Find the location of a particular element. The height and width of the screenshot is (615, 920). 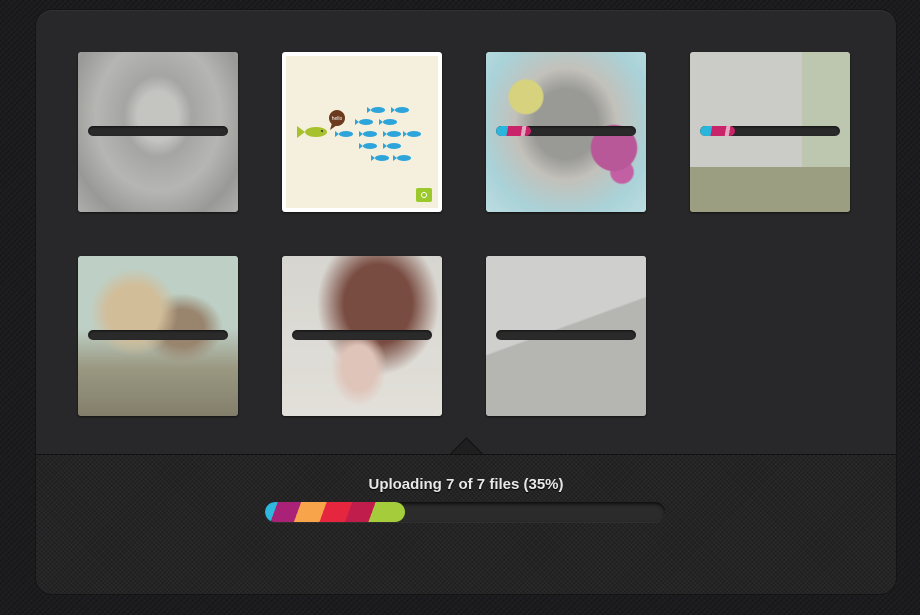

camera-icon is located at coordinates (424, 195).